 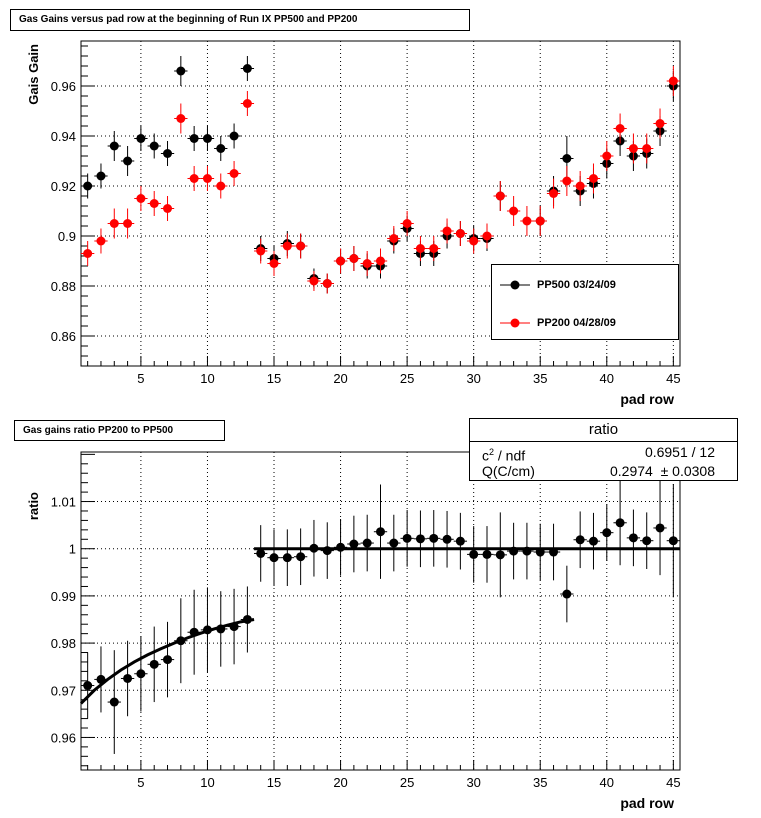 I want to click on bottom-x-tick-label: 40, so click(x=607, y=782).